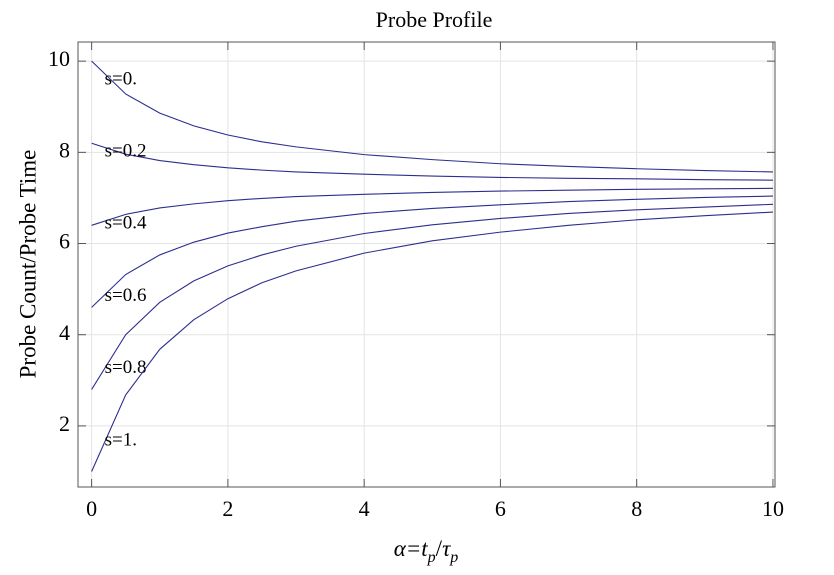 The height and width of the screenshot is (575, 834). What do you see at coordinates (59, 58) in the screenshot?
I see `y-tick-label: 10` at bounding box center [59, 58].